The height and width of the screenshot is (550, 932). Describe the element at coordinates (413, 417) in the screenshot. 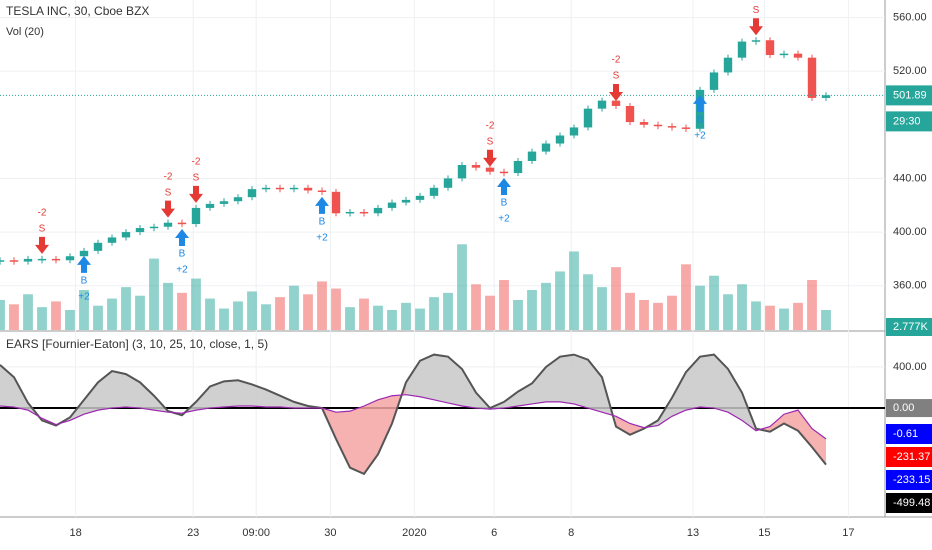

I see `indicator-line` at that location.